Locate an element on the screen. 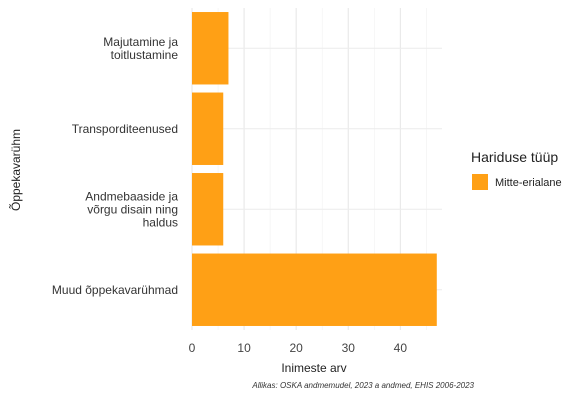 The image size is (585, 394). x-tick-label: 10 is located at coordinates (244, 348).